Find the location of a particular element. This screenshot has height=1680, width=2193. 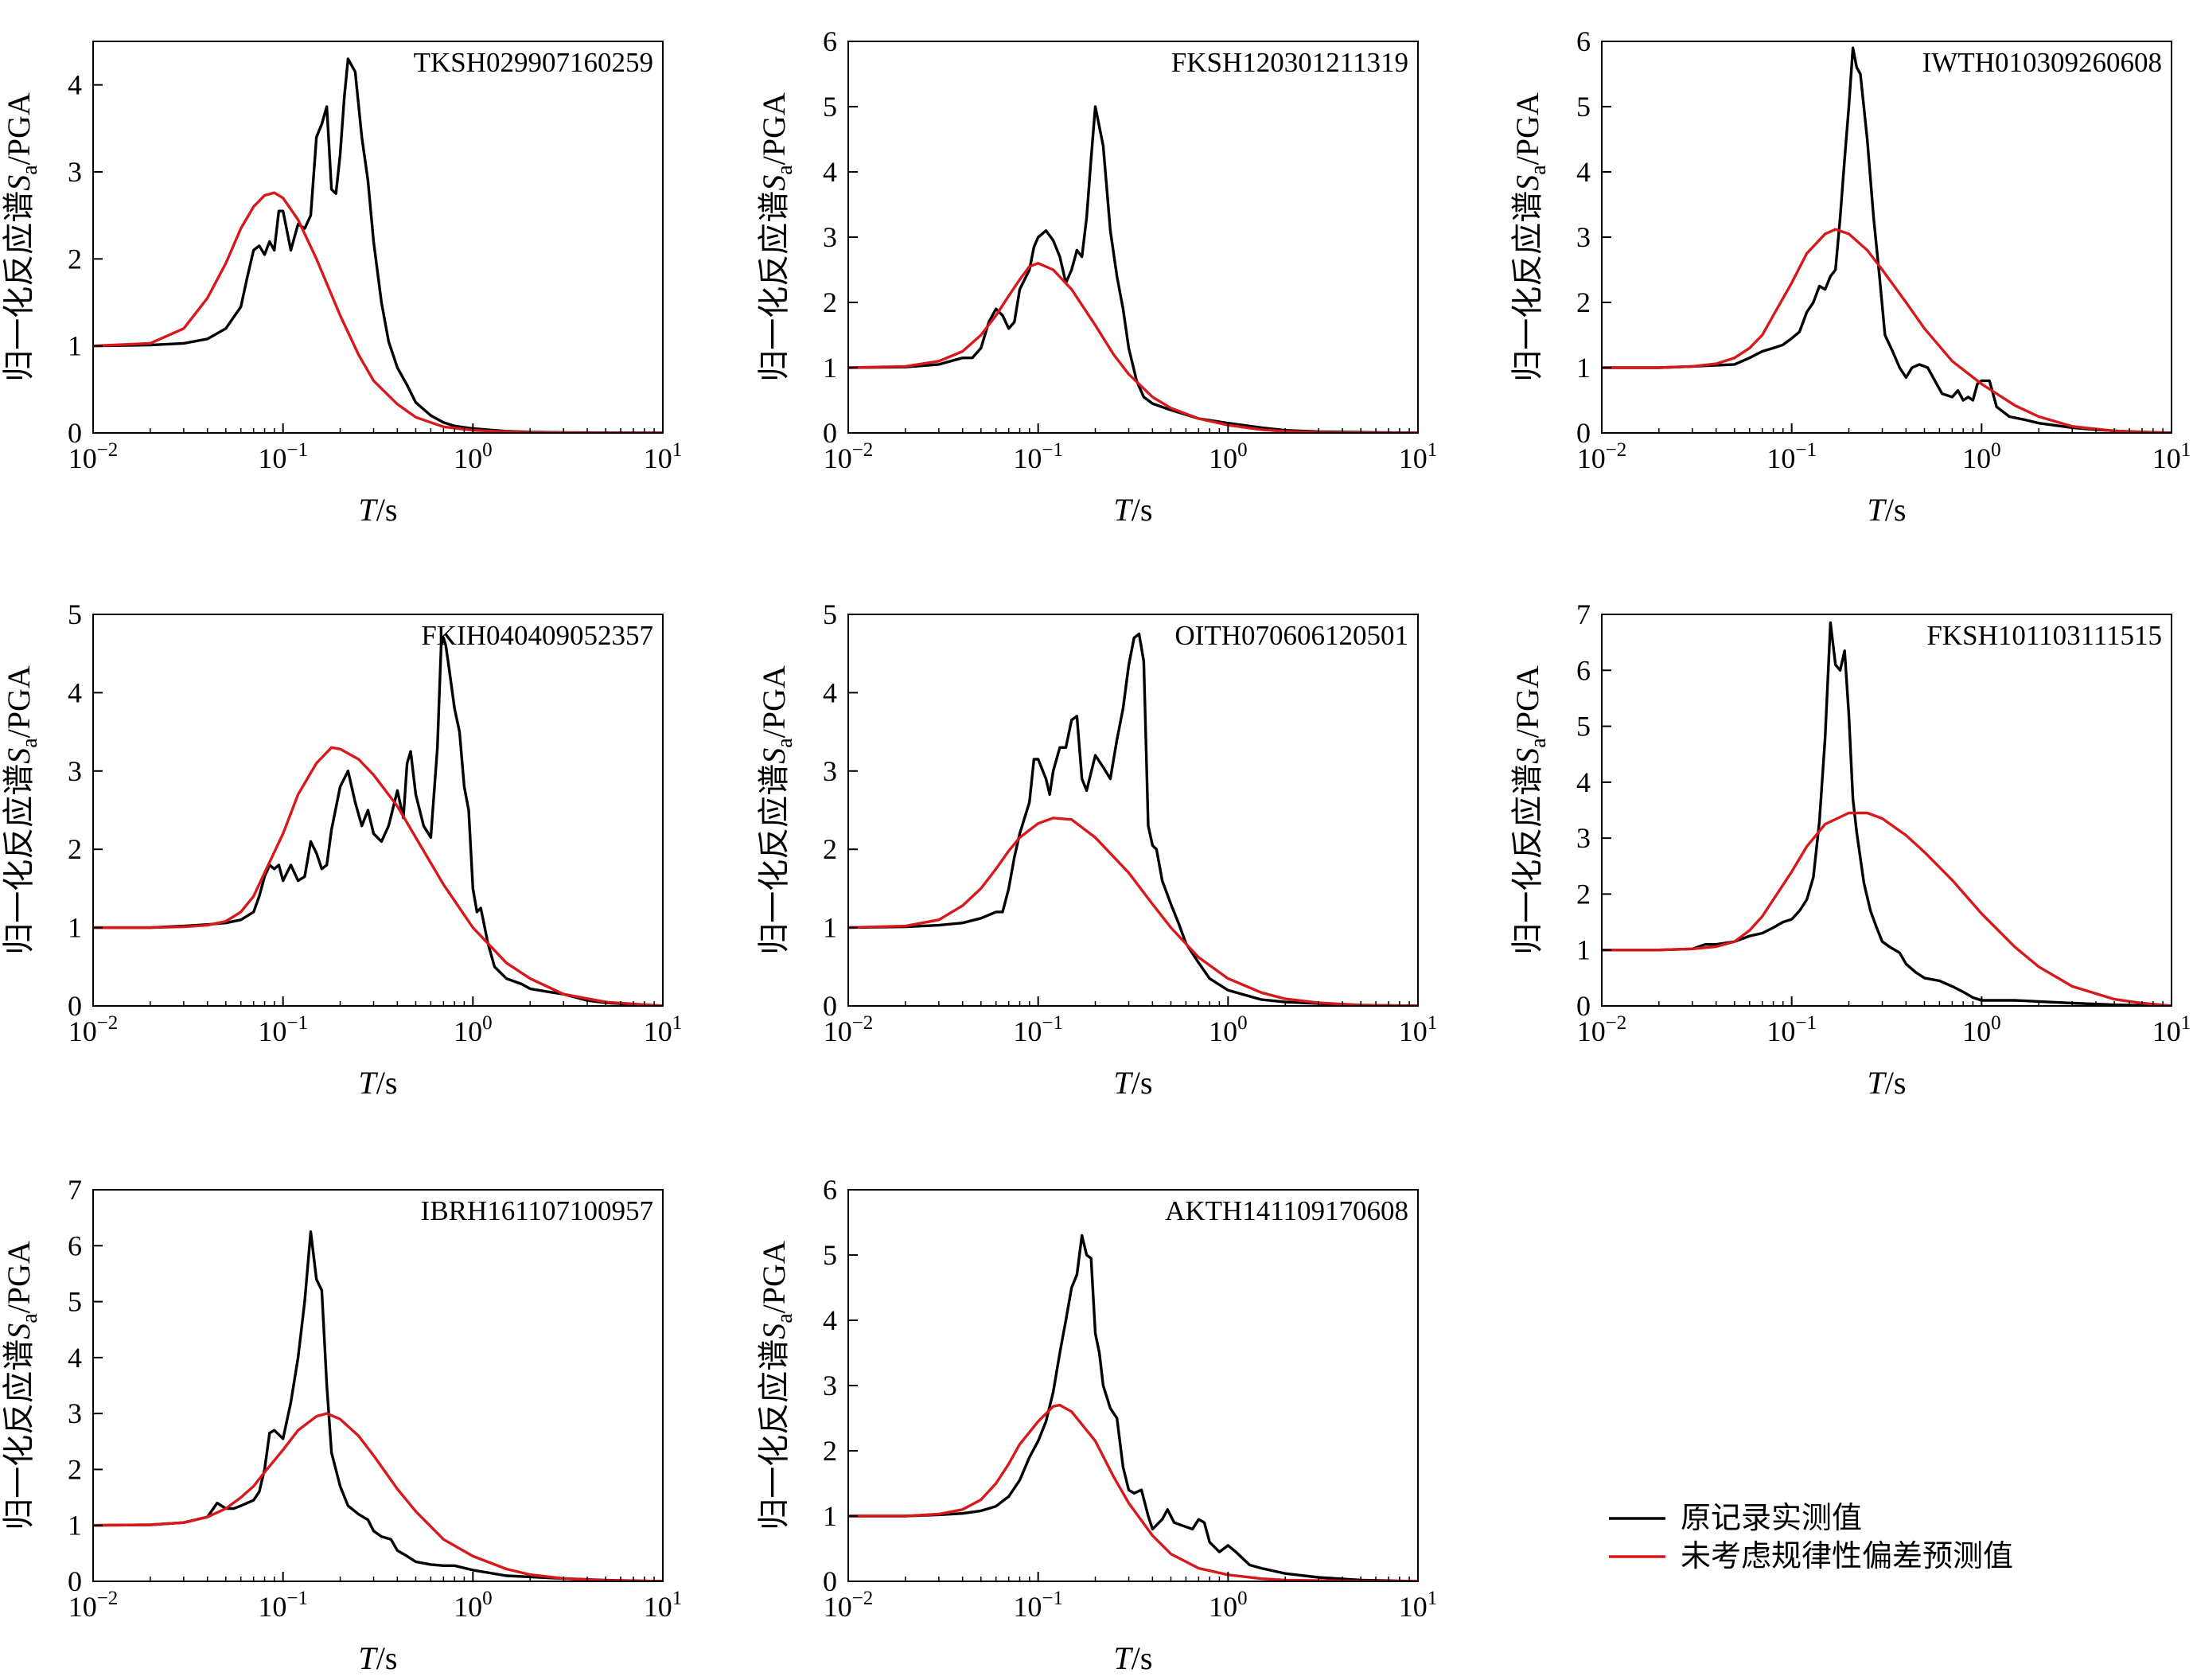

y-axis-title: 归一化反应谱Sa/PGA is located at coordinates (21, 1385).